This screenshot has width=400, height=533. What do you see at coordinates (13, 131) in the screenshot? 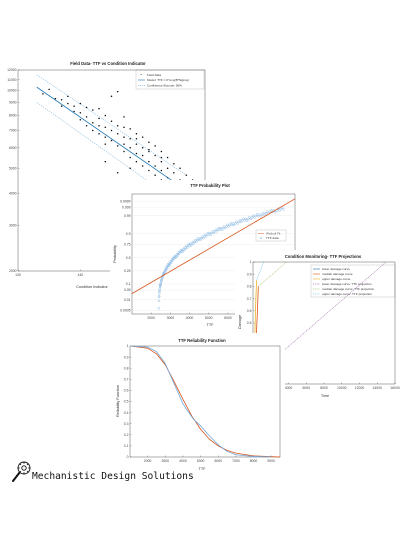
I see `y-tick-label: 7000` at bounding box center [13, 131].